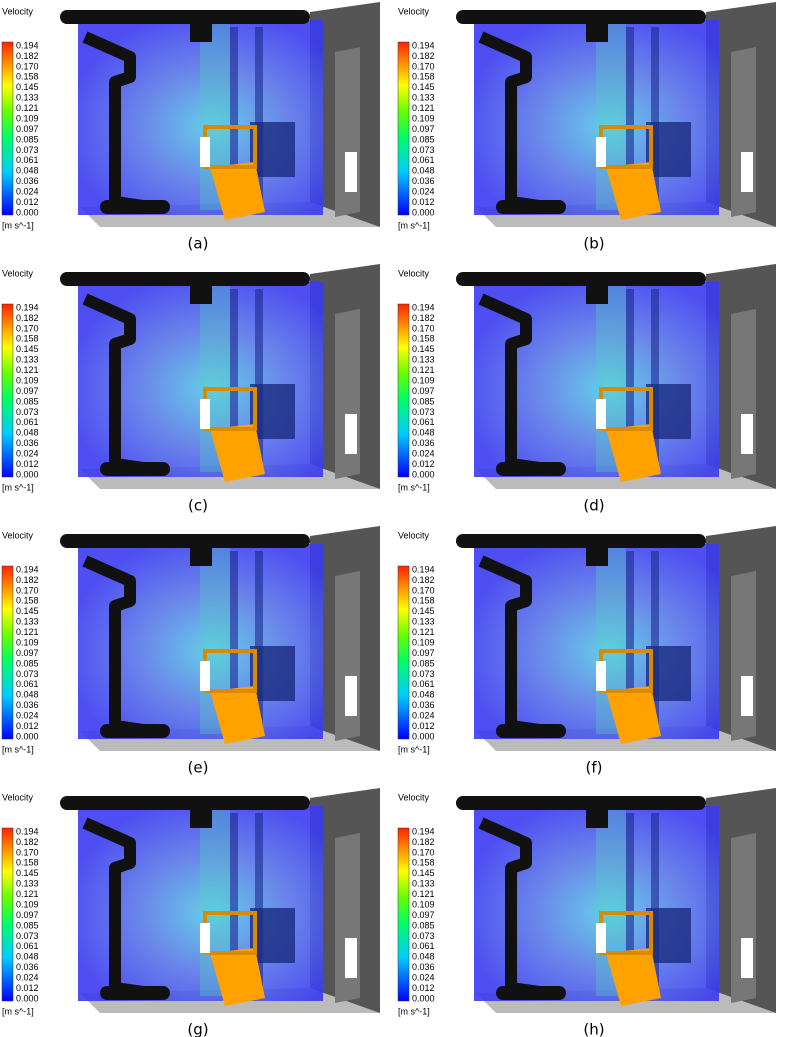  I want to click on caption: (e), so click(198, 768).